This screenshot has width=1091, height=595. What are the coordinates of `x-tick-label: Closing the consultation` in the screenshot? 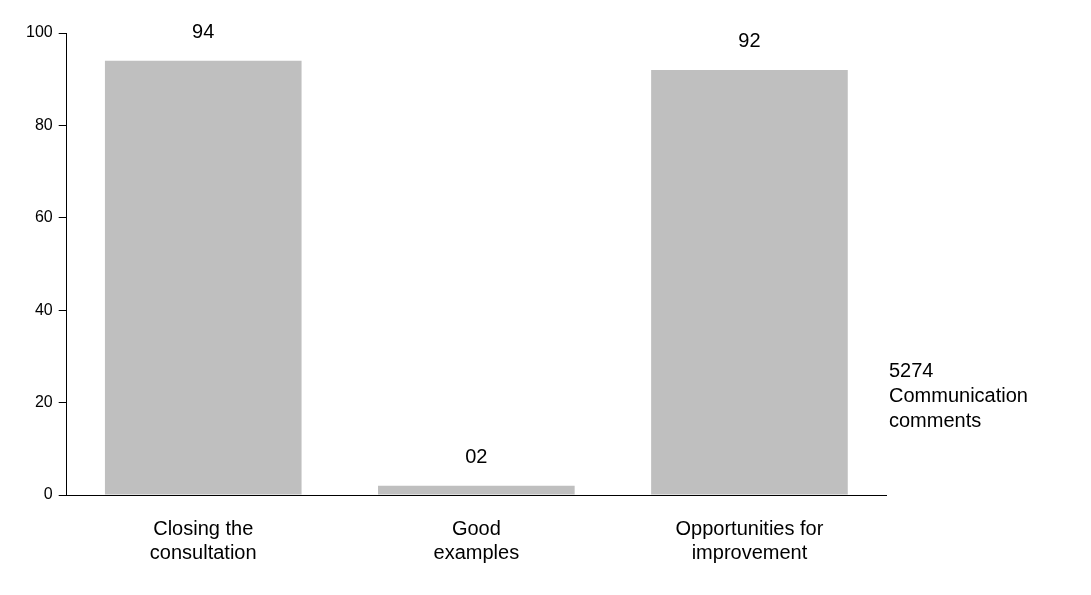 It's located at (203, 539).